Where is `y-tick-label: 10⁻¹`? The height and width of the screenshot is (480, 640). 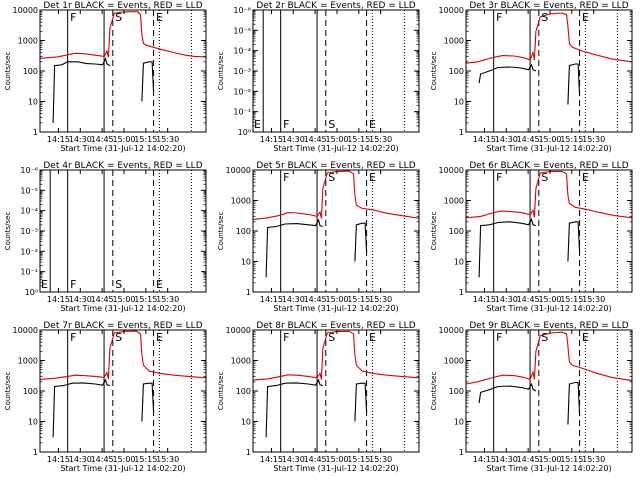 y-tick-label: 10⁻¹ is located at coordinates (242, 112).